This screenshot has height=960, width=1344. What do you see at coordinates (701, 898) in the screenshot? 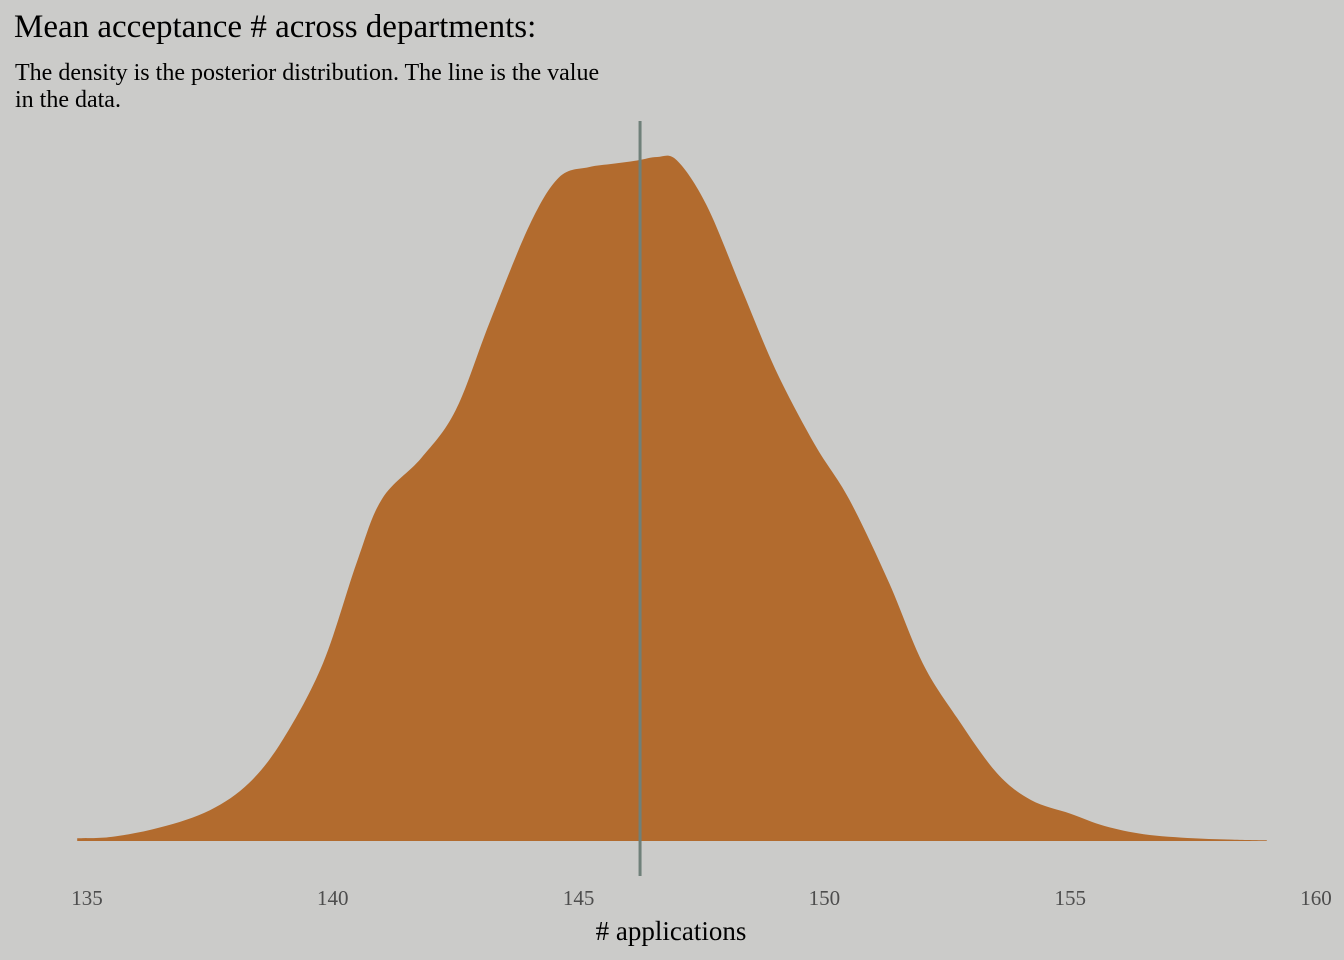
I see `x-axis: 135 140 145 150 155 160` at bounding box center [701, 898].